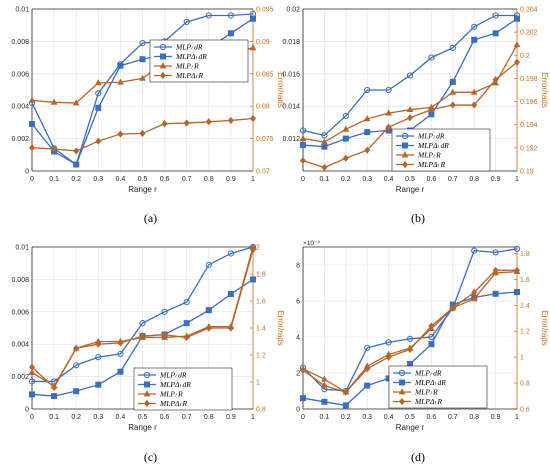  I want to click on x-tick-label: 0.7, so click(453, 179).